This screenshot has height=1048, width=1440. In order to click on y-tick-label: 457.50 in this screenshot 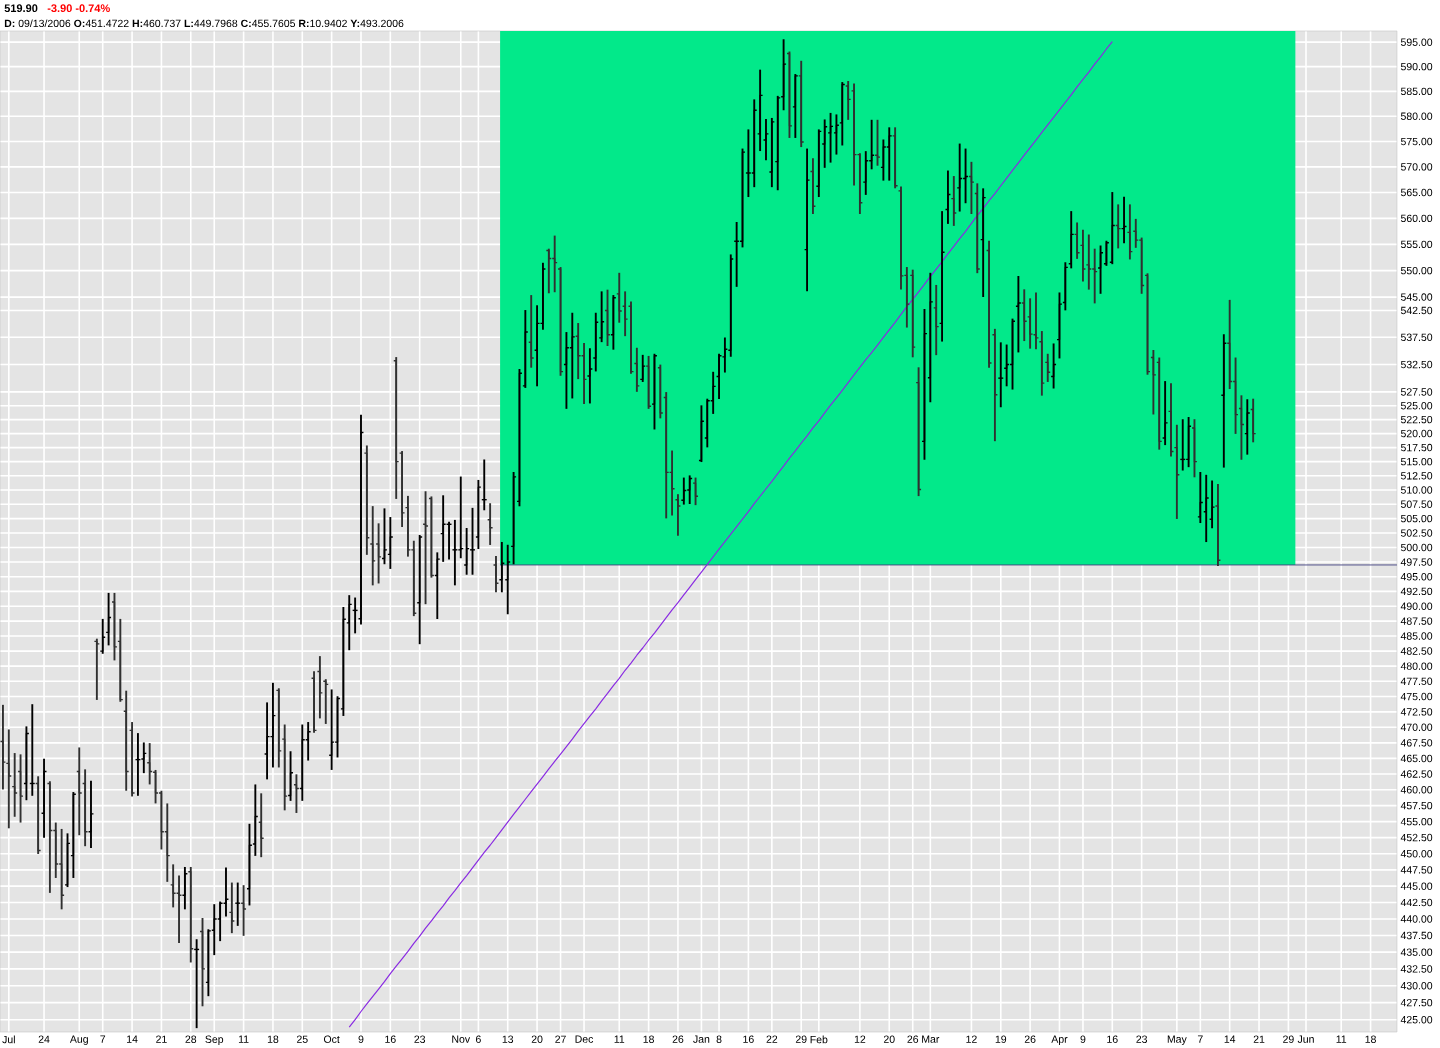, I will do `click(1416, 805)`.